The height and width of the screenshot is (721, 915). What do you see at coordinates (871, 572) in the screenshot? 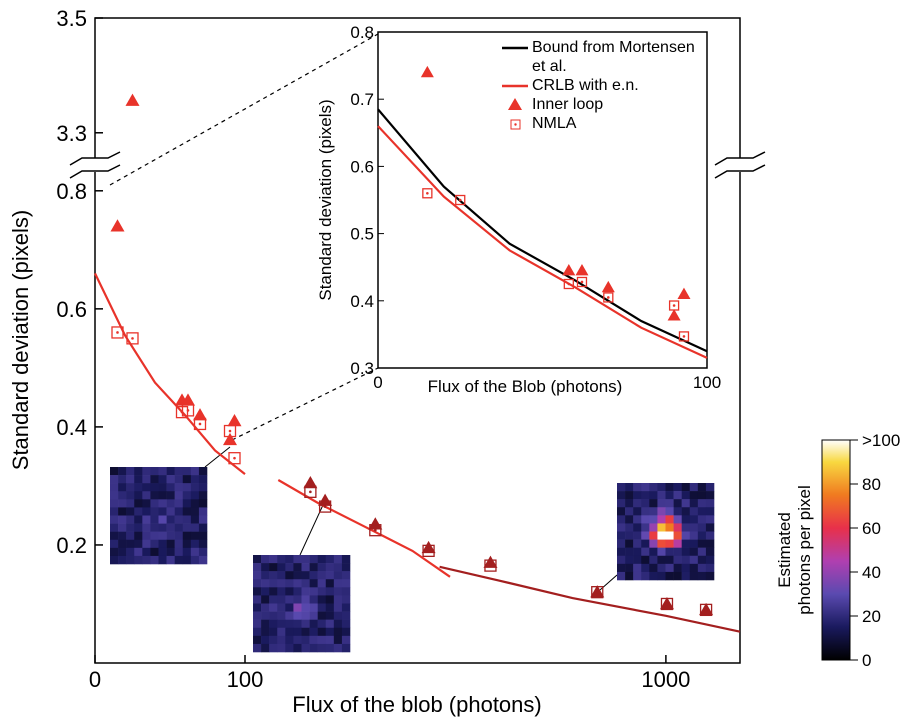
I see `colorbar-tick-label: 40` at bounding box center [871, 572].